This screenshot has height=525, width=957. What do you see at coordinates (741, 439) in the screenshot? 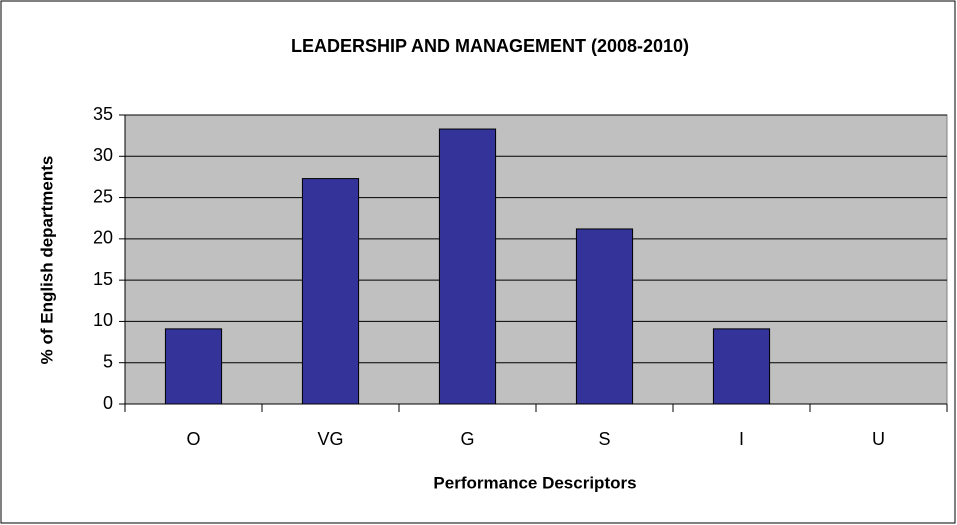
I see `x-tick-label: I` at bounding box center [741, 439].